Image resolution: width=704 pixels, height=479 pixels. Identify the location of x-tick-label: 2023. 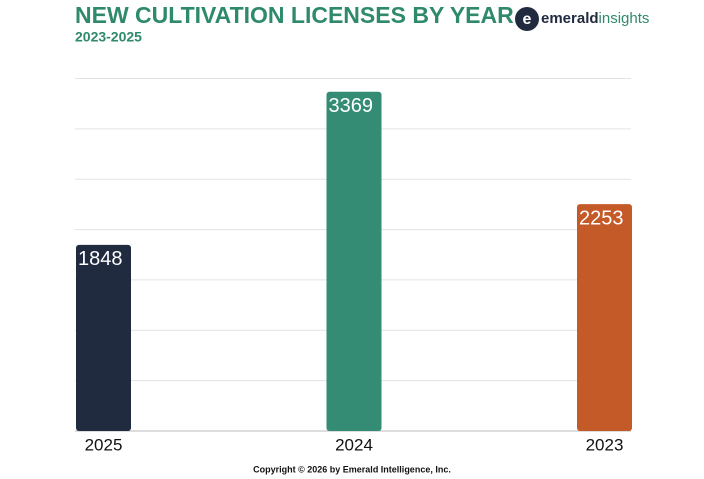
(605, 444).